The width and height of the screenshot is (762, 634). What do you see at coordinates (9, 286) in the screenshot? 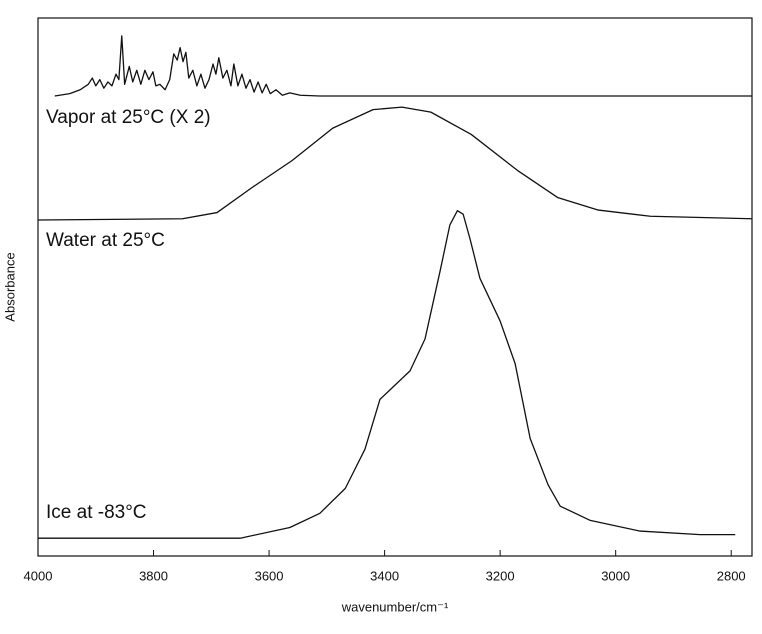
I see `y-axis-label: Absorbance` at bounding box center [9, 286].